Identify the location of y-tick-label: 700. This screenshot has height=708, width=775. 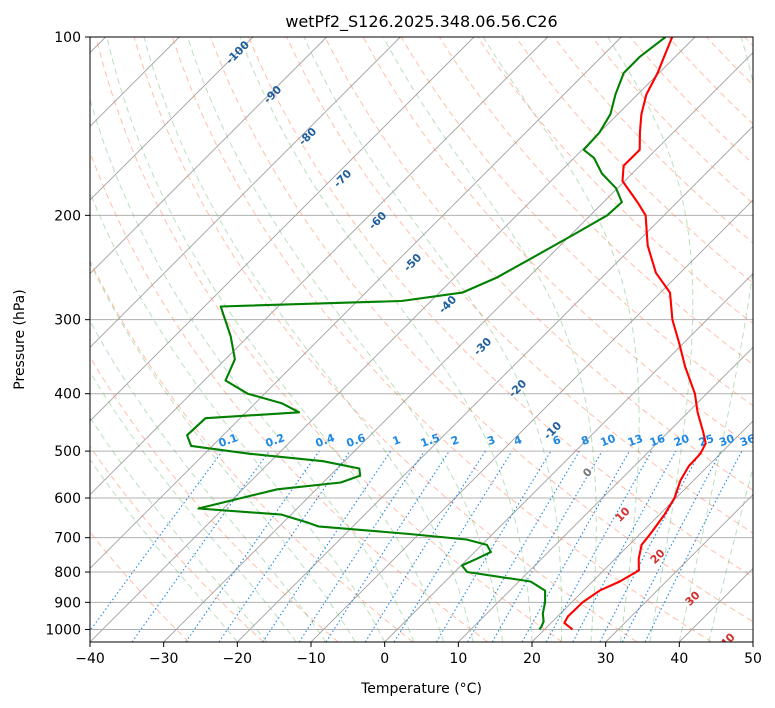
(67, 539).